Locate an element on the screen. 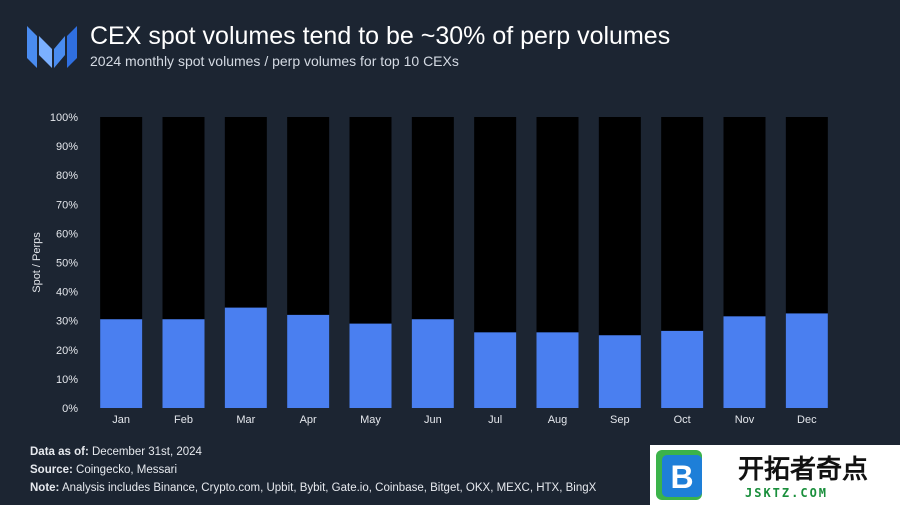 The image size is (900, 505). x-tick-label: Mar is located at coordinates (245, 420).